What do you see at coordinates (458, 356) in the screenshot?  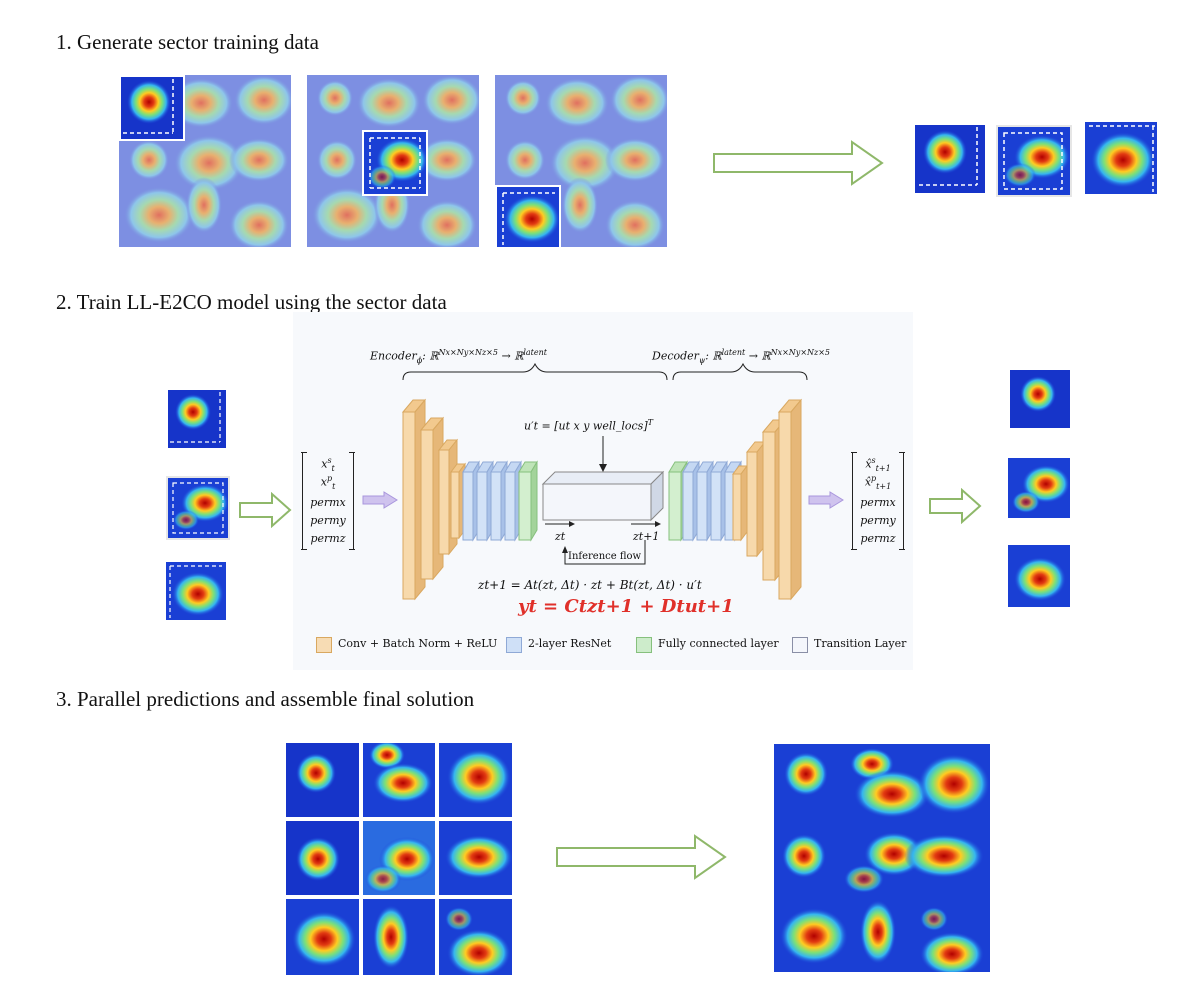 I see `encoder-label: Encoderϕ: ℝNx×Ny×Nz×5 → ℝlatent` at bounding box center [458, 356].